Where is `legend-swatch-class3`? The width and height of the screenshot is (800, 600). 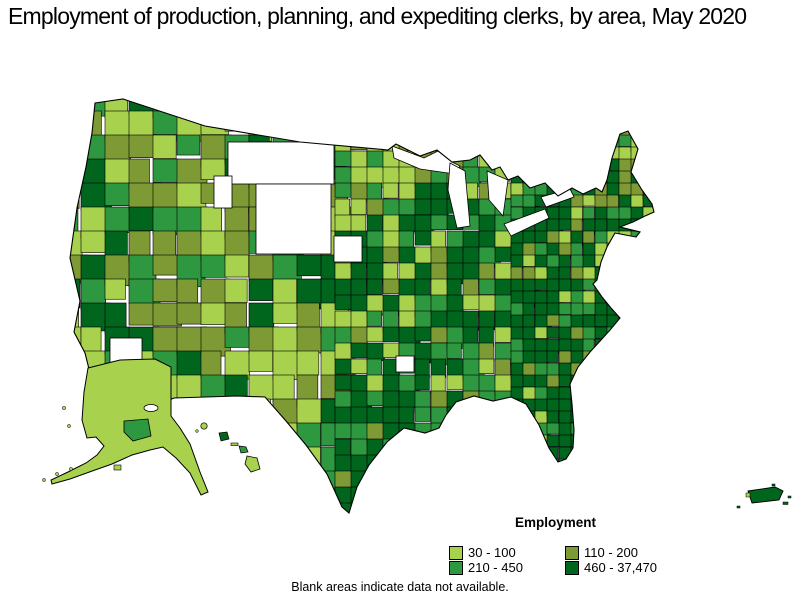
legend-swatch-class3 is located at coordinates (456, 567).